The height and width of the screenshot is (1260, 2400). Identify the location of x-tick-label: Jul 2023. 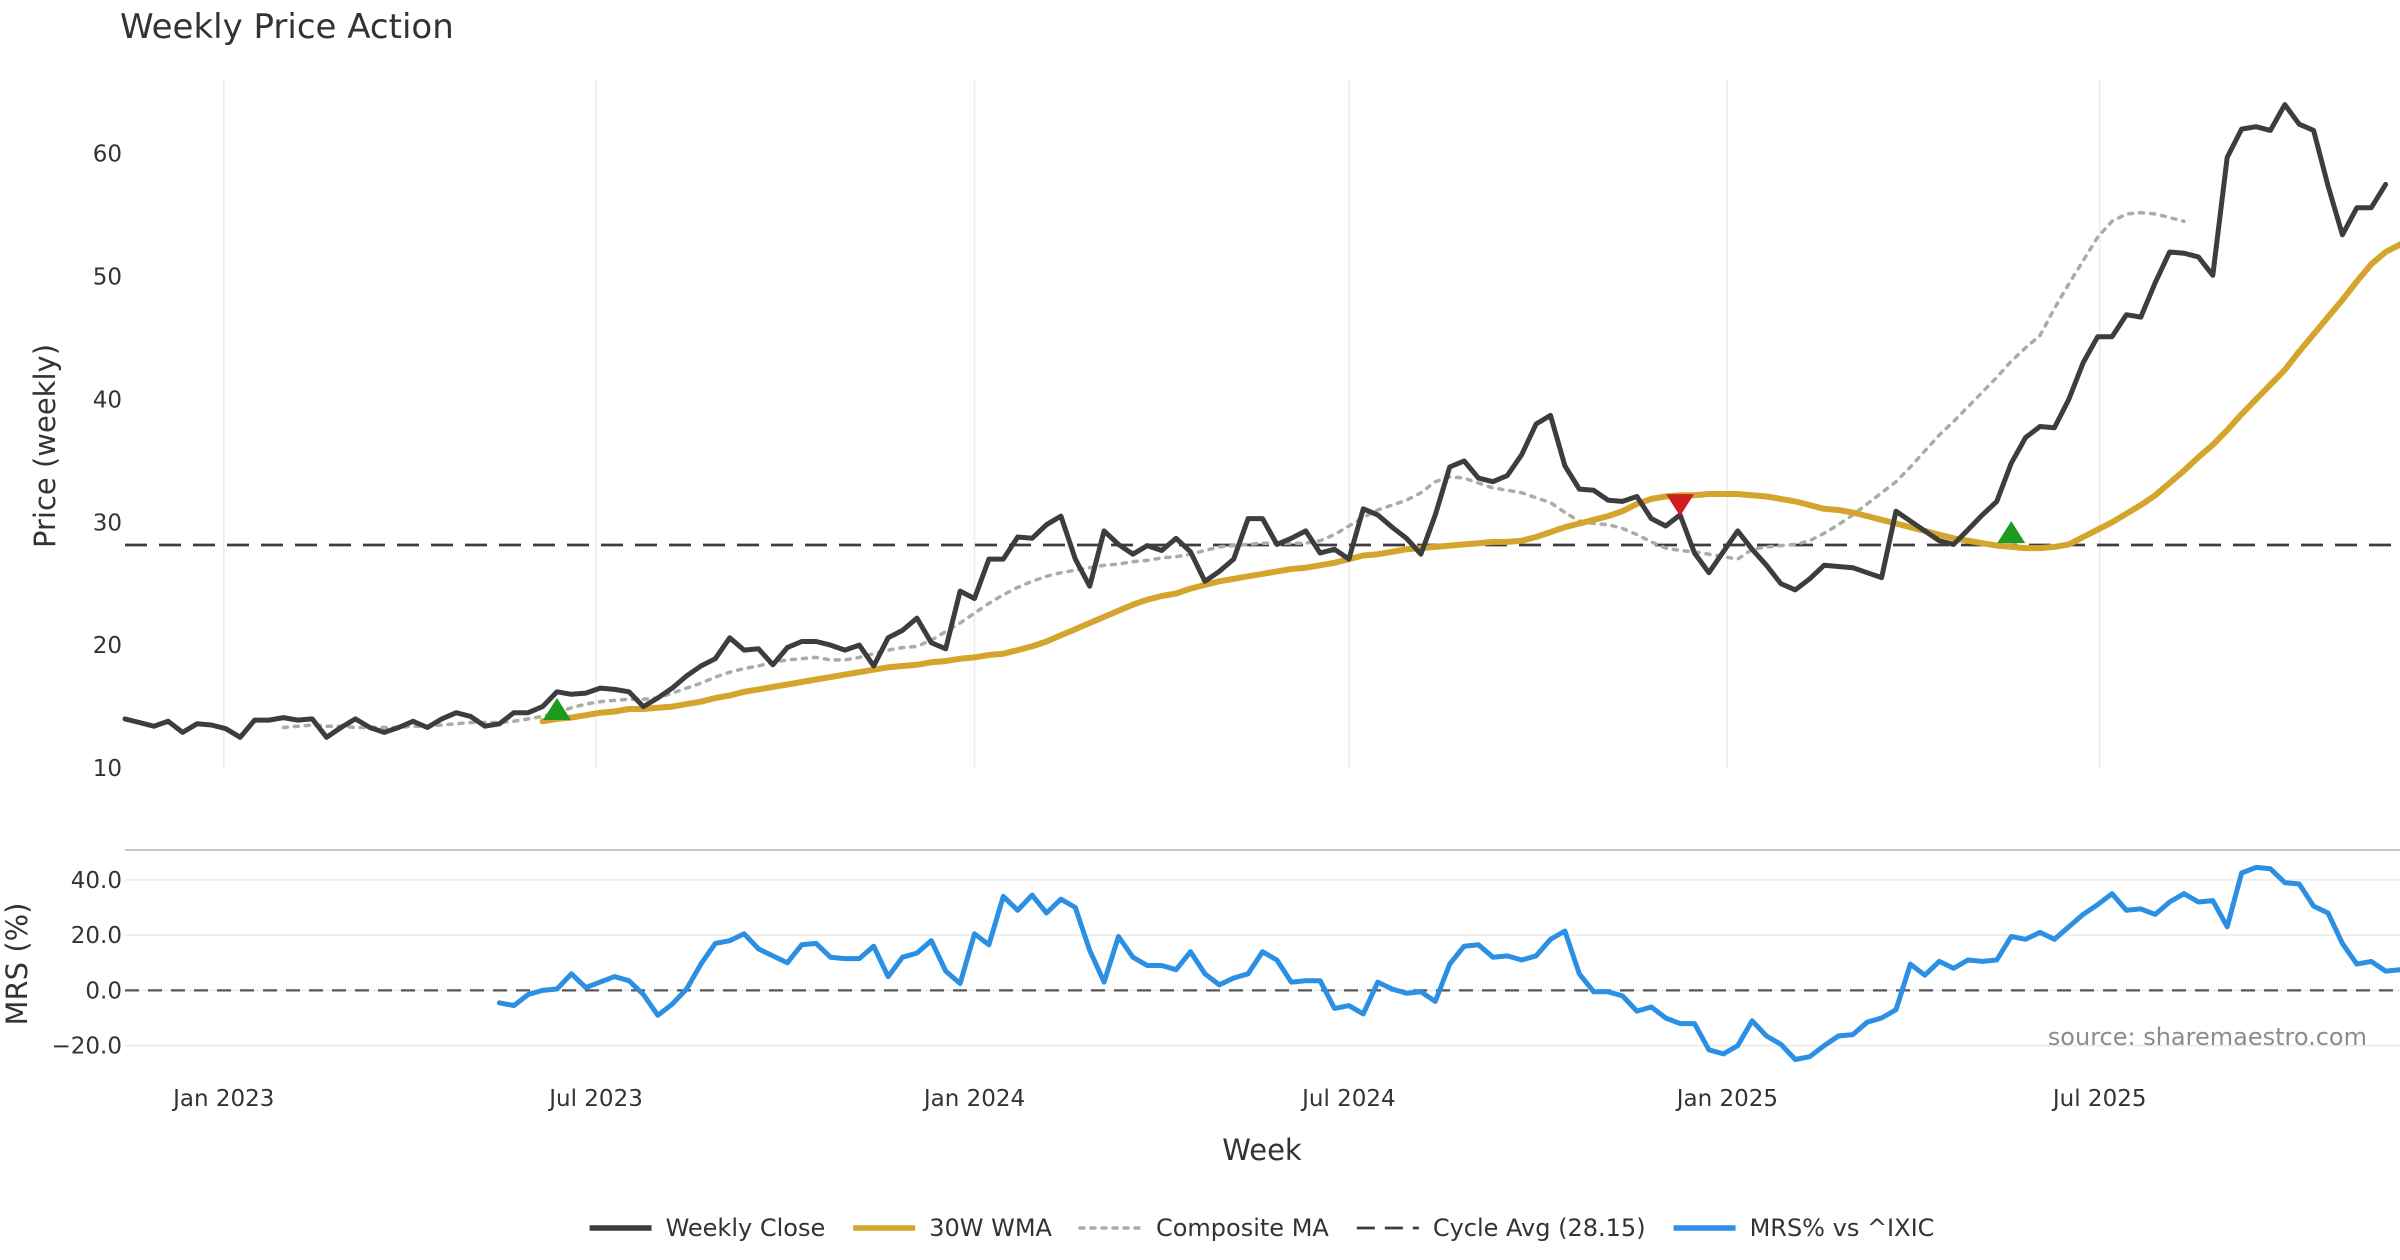
(595, 1099).